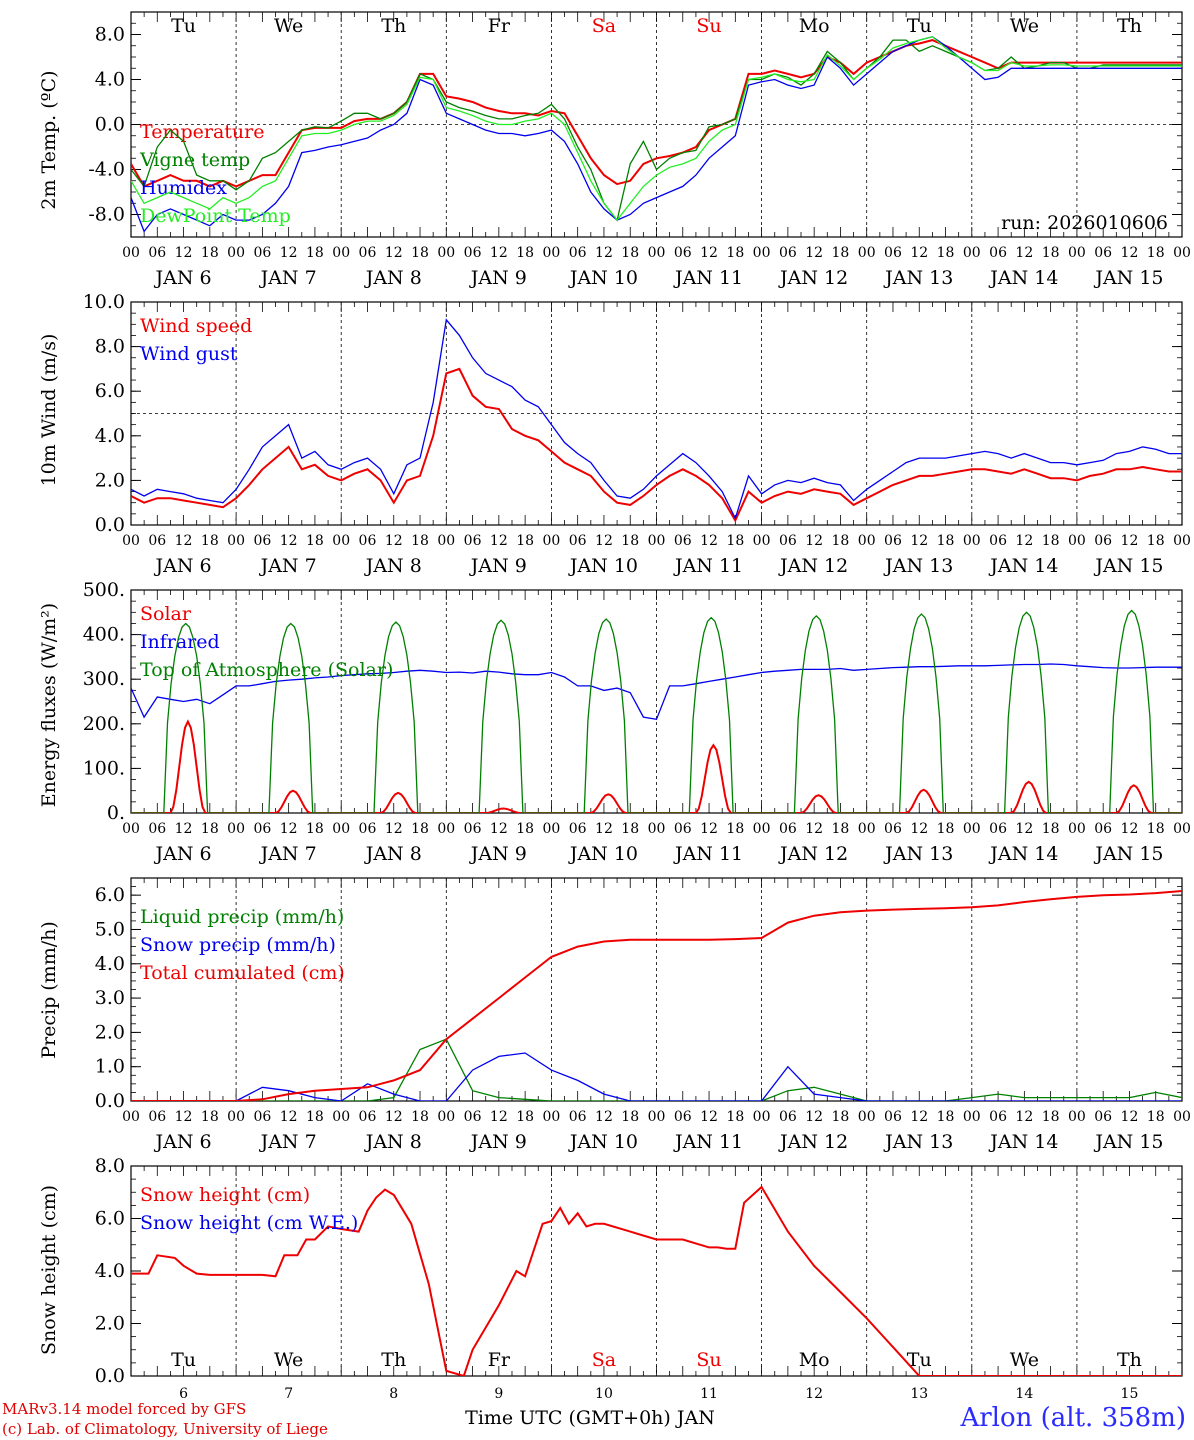  Describe the element at coordinates (499, 1360) in the screenshot. I see `day-name-label: Fr` at that location.